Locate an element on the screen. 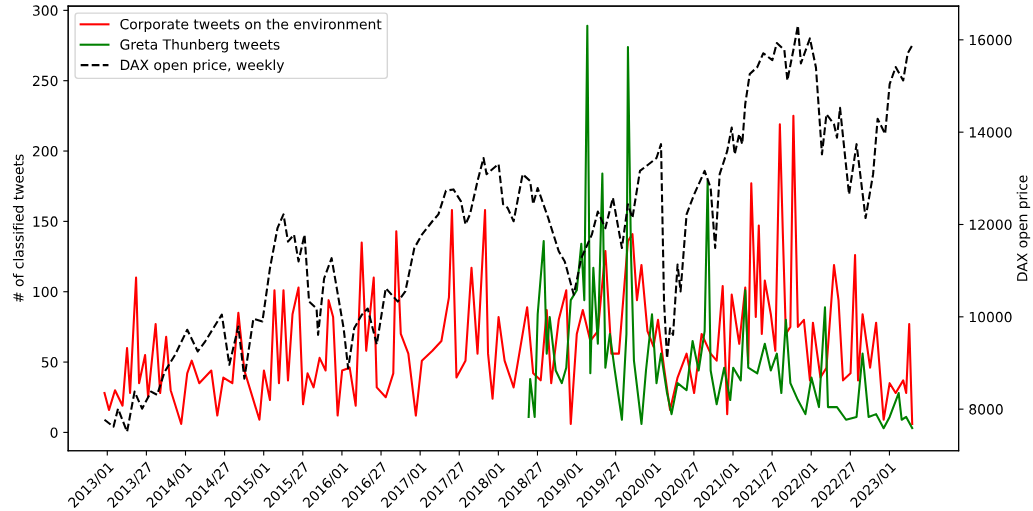 The image size is (1033, 511). y2-tick-label: 8000 is located at coordinates (986, 409).